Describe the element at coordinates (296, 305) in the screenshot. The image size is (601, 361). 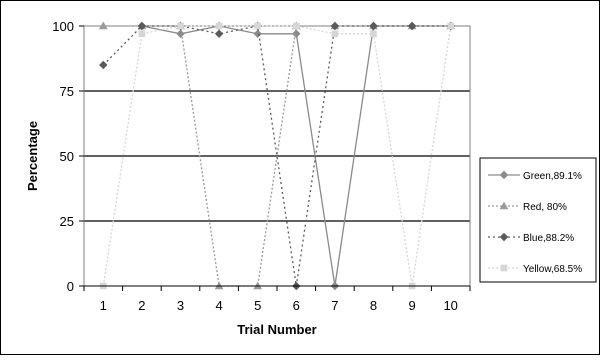
I see `x-tick-label: 6` at that location.